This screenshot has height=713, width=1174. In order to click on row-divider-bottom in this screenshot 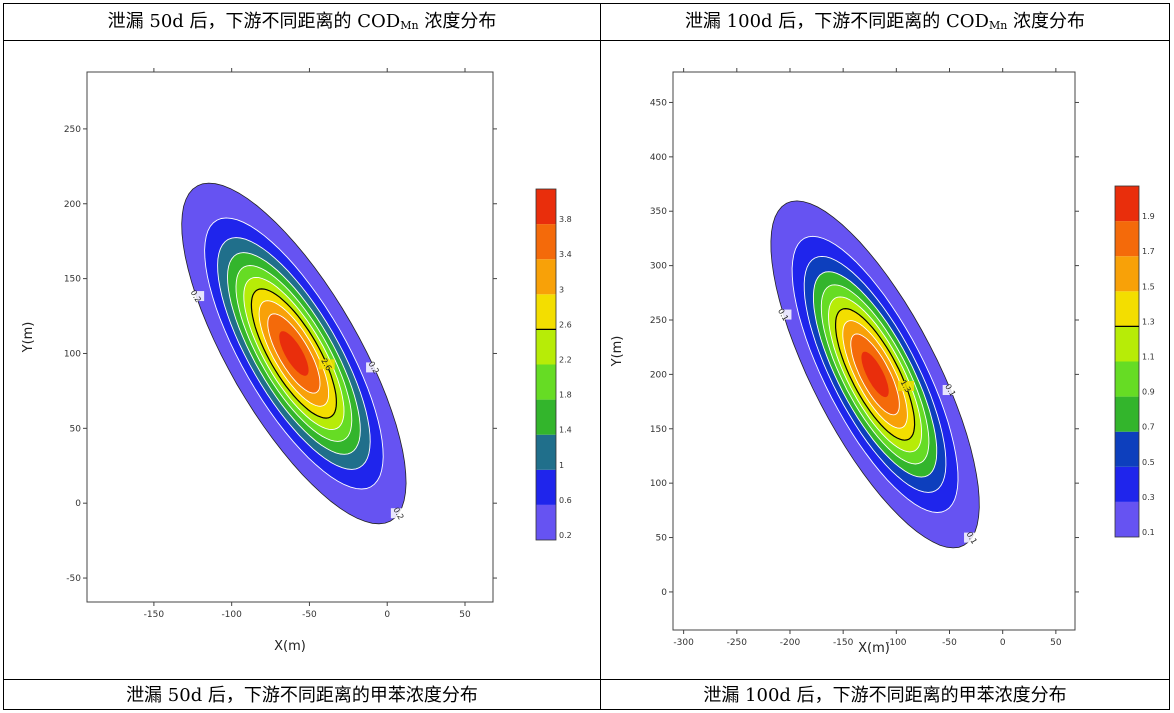, I will do `click(586, 679)`.